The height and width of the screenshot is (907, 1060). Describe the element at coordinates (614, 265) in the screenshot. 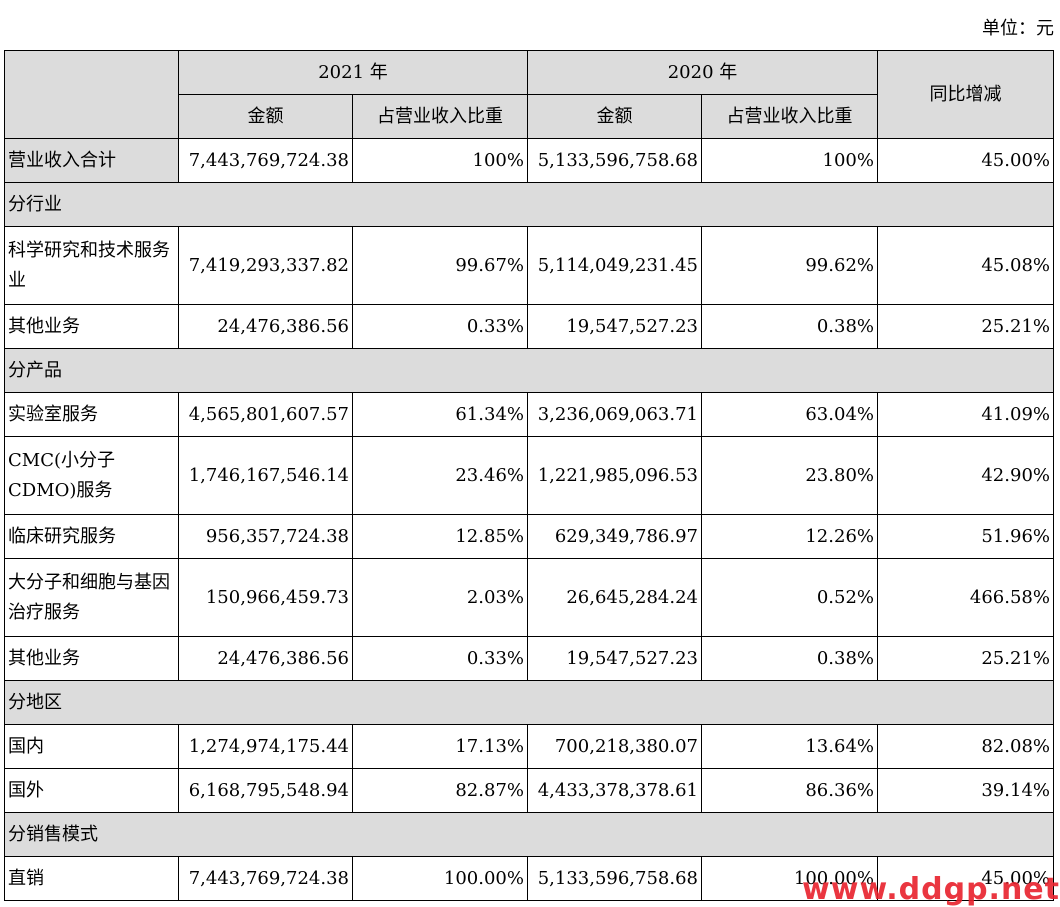

I see `amount-2020: 5,114,049,231.45` at that location.